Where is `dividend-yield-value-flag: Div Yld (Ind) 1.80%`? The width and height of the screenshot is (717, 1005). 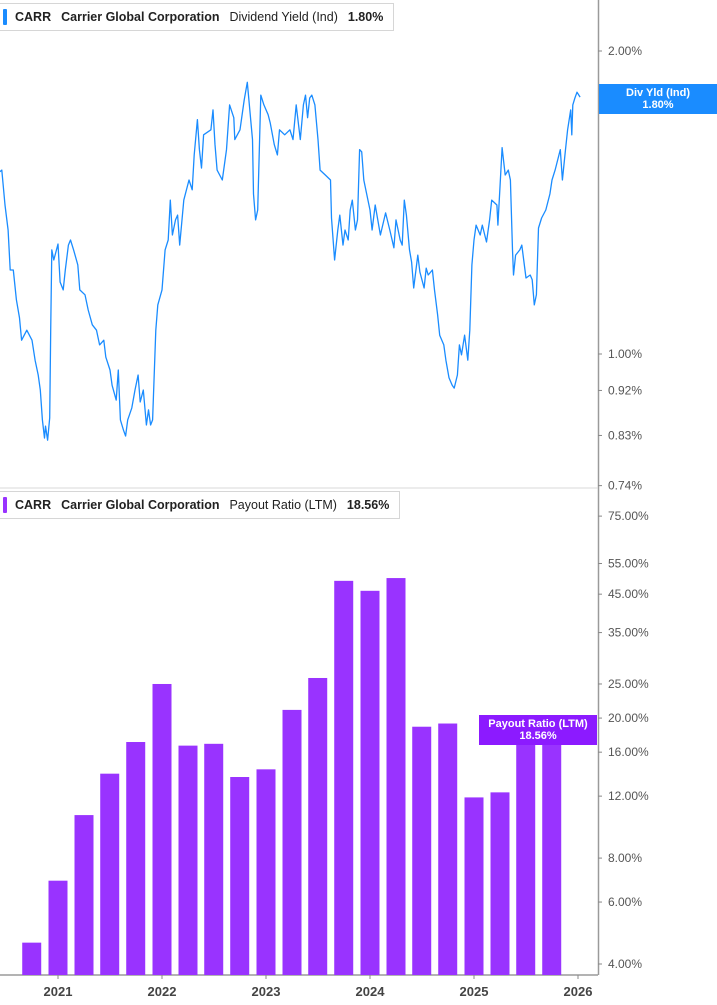 dividend-yield-value-flag: Div Yld (Ind) 1.80% is located at coordinates (658, 99).